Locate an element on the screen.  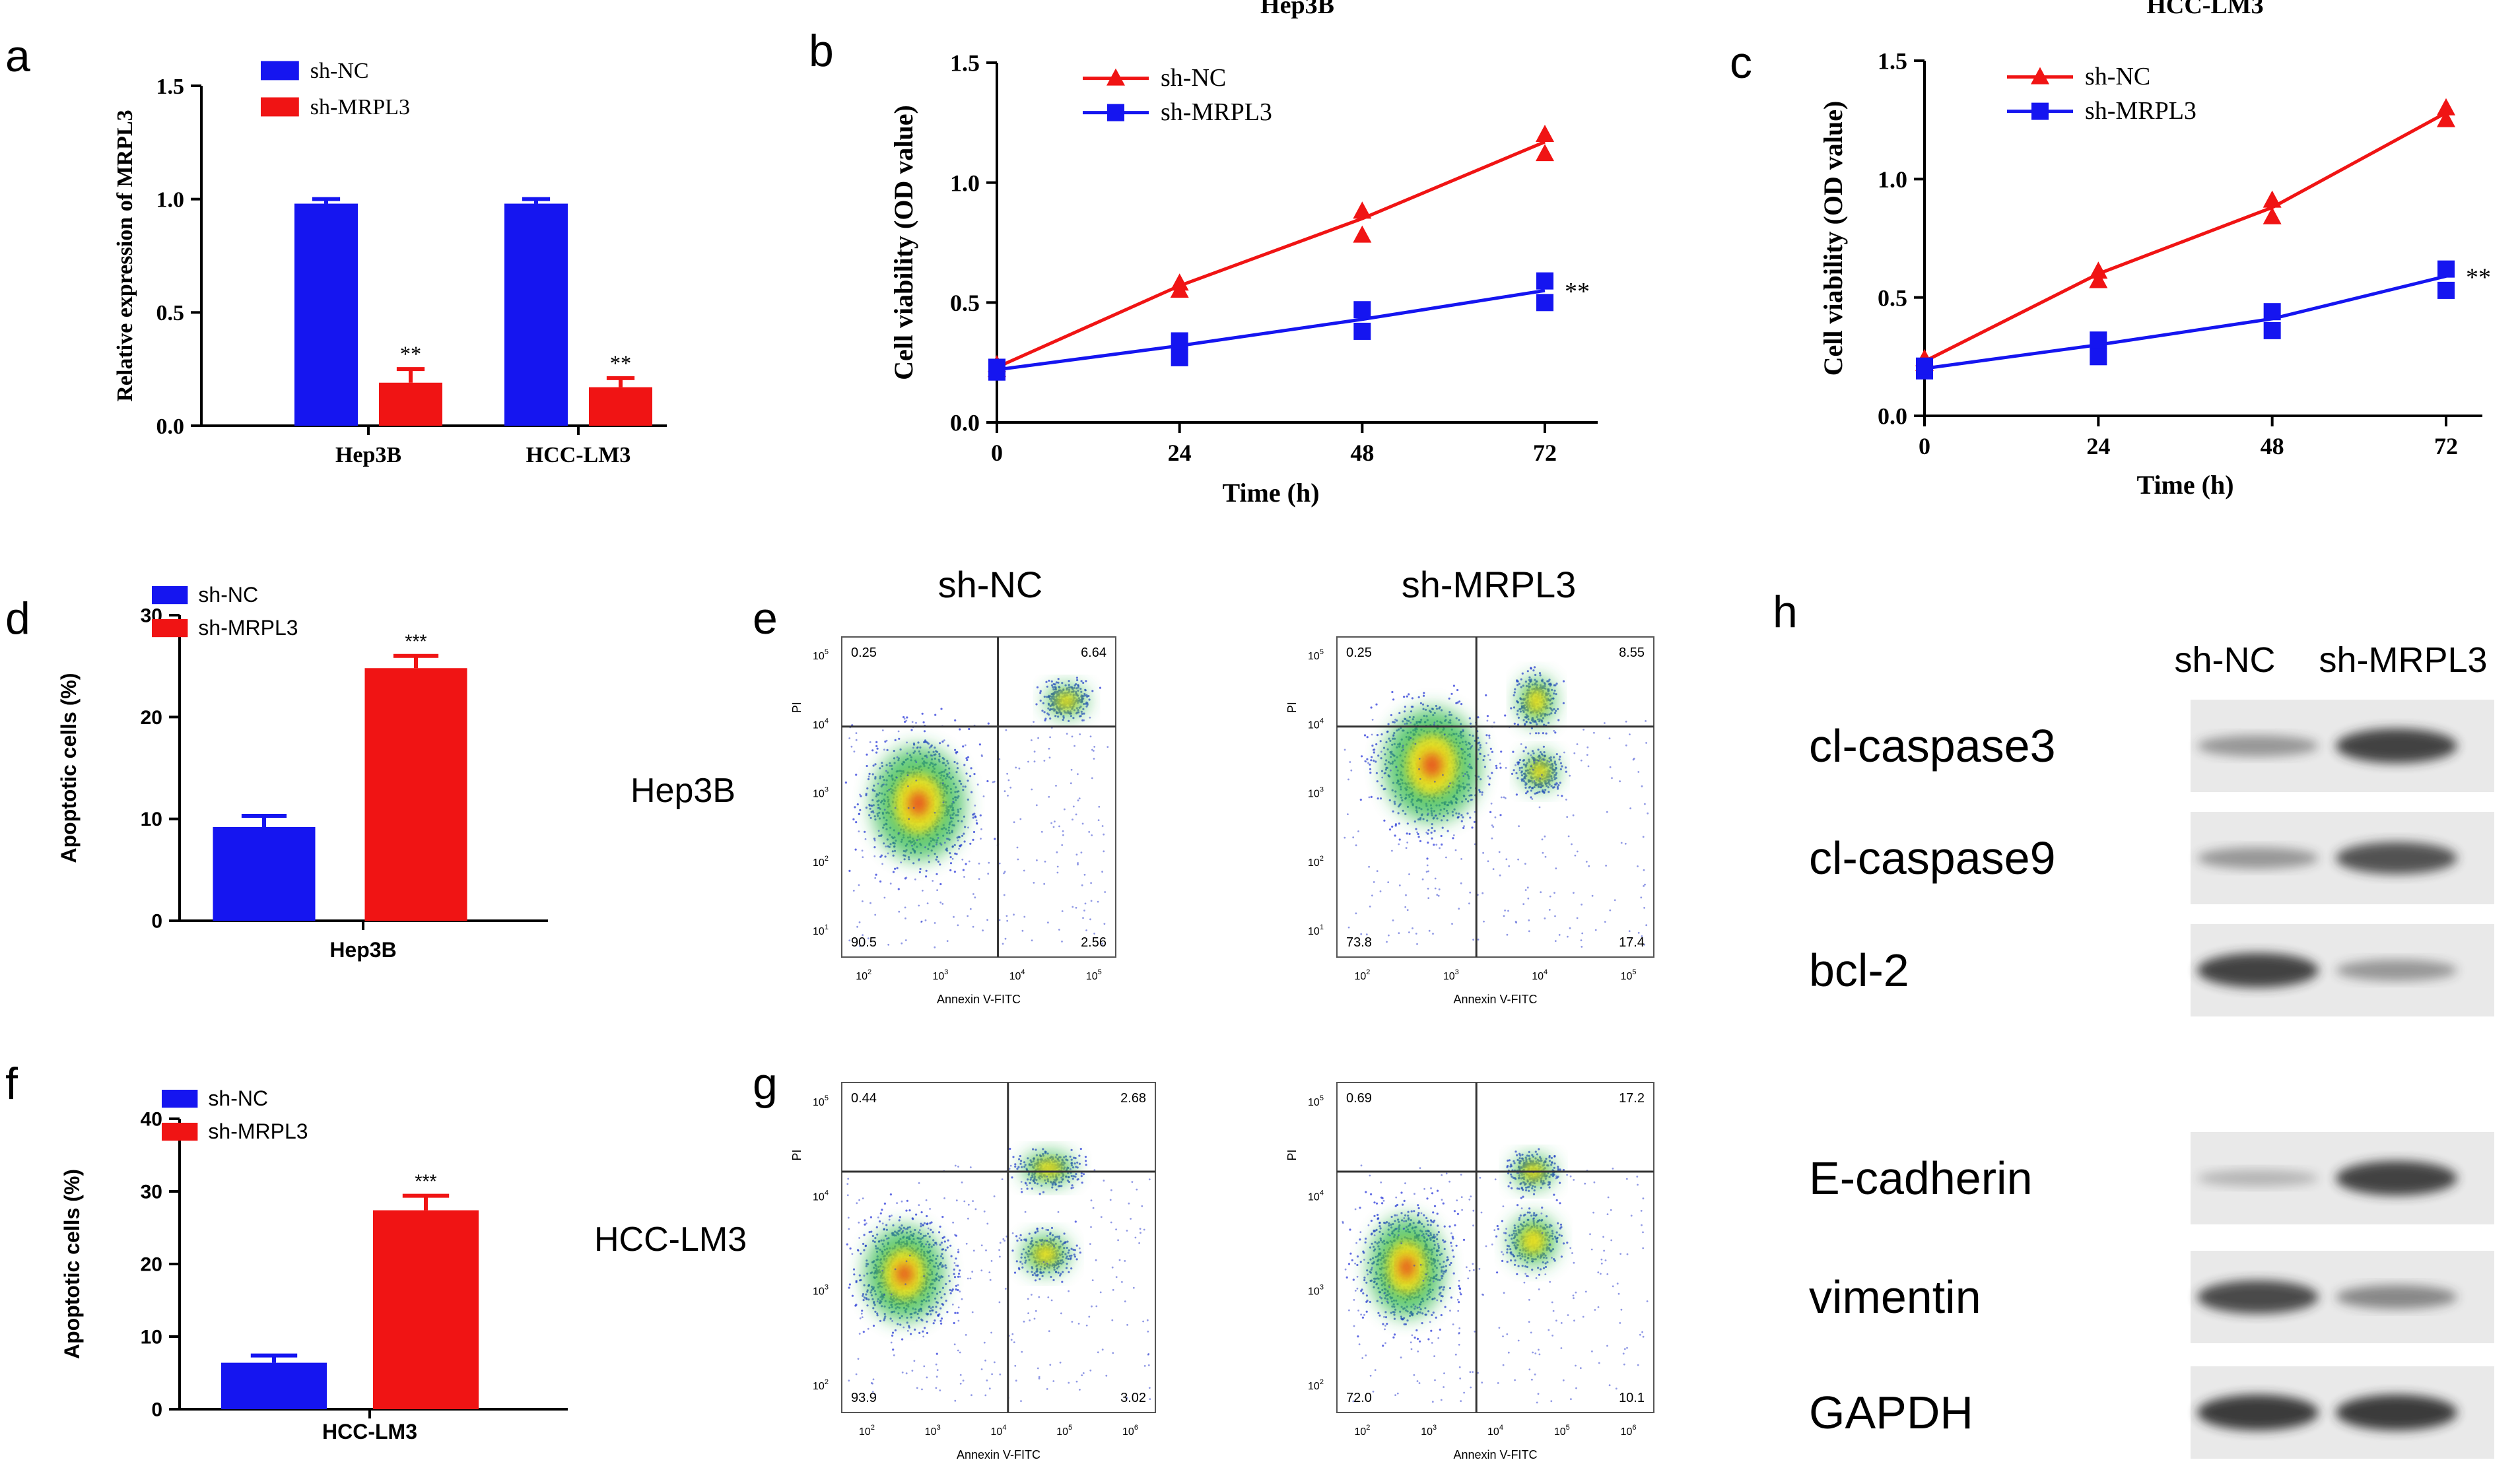
y-axis-label: Cell viability (OD value) is located at coordinates (1833, 238).